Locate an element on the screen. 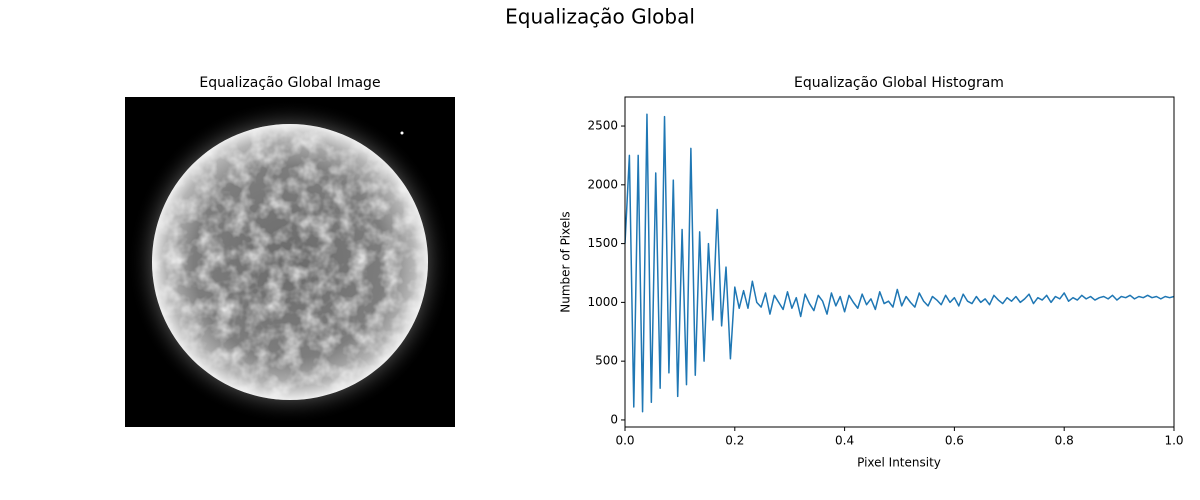  x-tick-label: 0.6 is located at coordinates (954, 441).